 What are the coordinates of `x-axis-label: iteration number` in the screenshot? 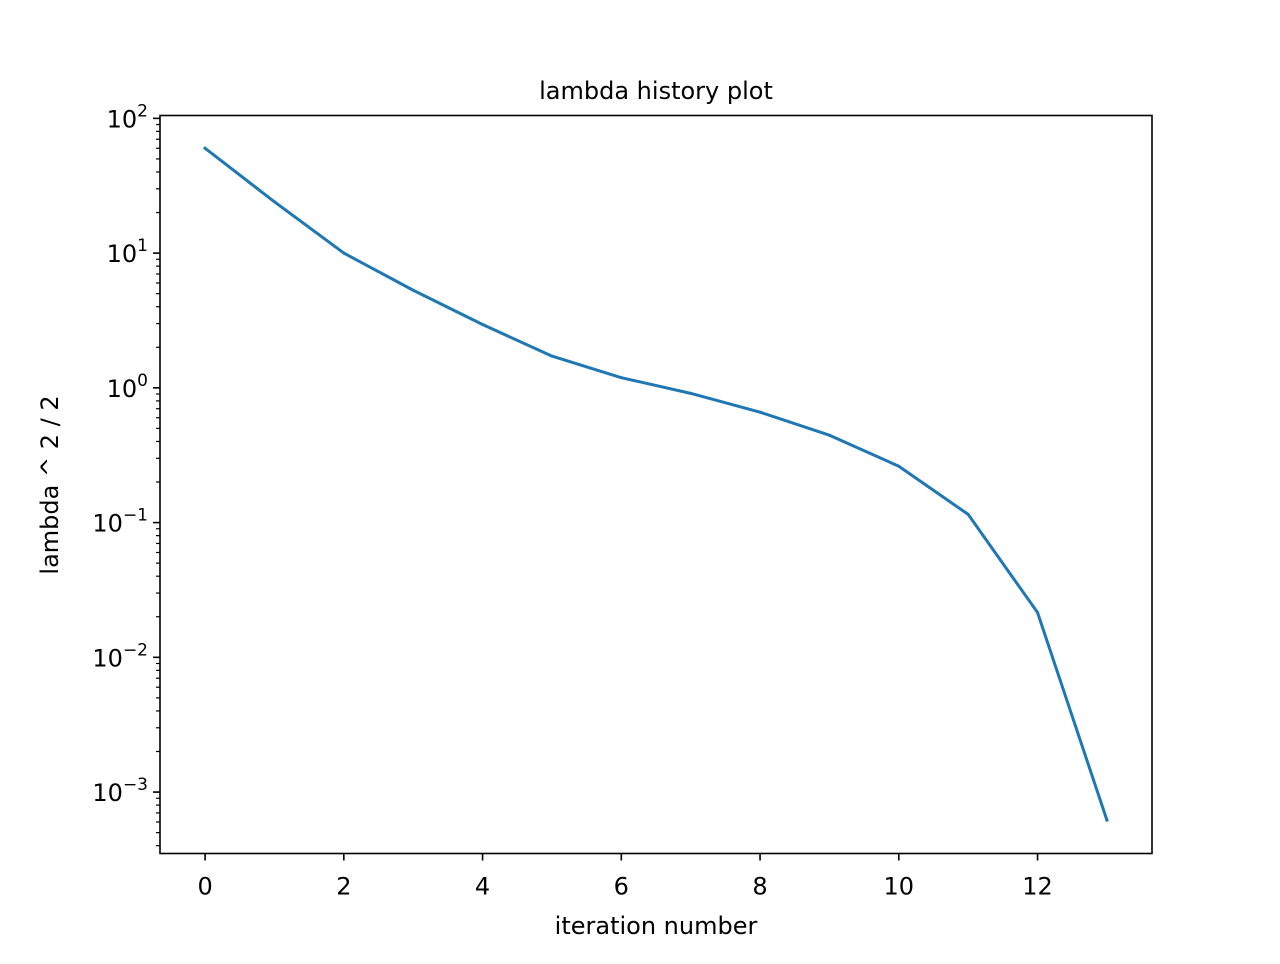 It's located at (656, 926).